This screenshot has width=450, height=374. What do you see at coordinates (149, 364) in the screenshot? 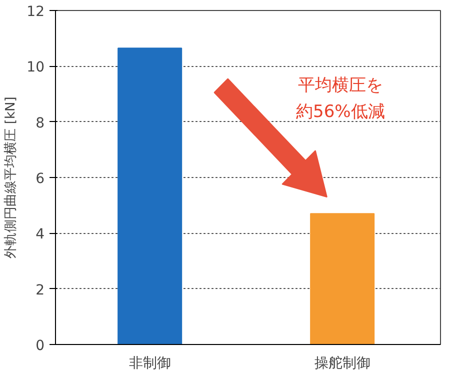
I see `x-tick-label: 非制御` at bounding box center [149, 364].